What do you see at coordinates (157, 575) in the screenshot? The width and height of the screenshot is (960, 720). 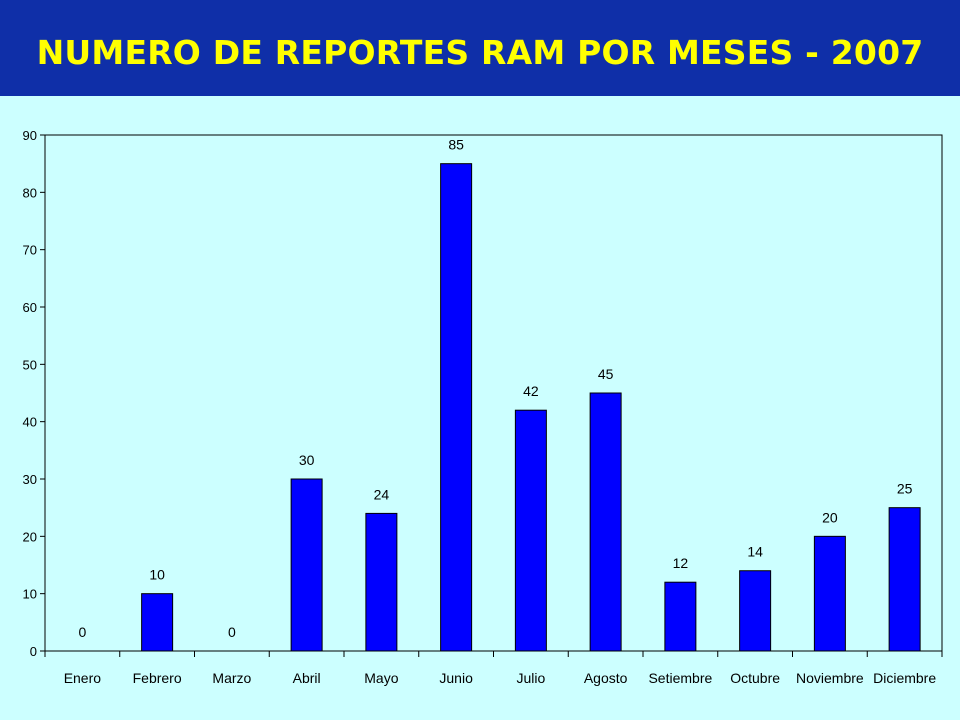 I see `data-label-febrero: 10` at bounding box center [157, 575].